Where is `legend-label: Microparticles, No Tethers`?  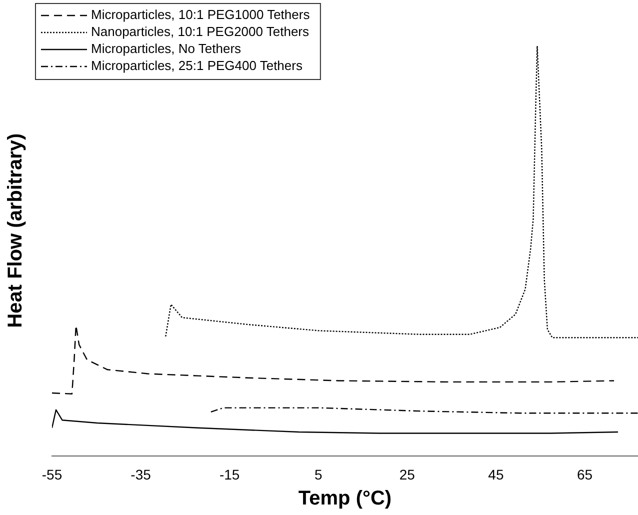 legend-label: Microparticles, No Tethers is located at coordinates (166, 48).